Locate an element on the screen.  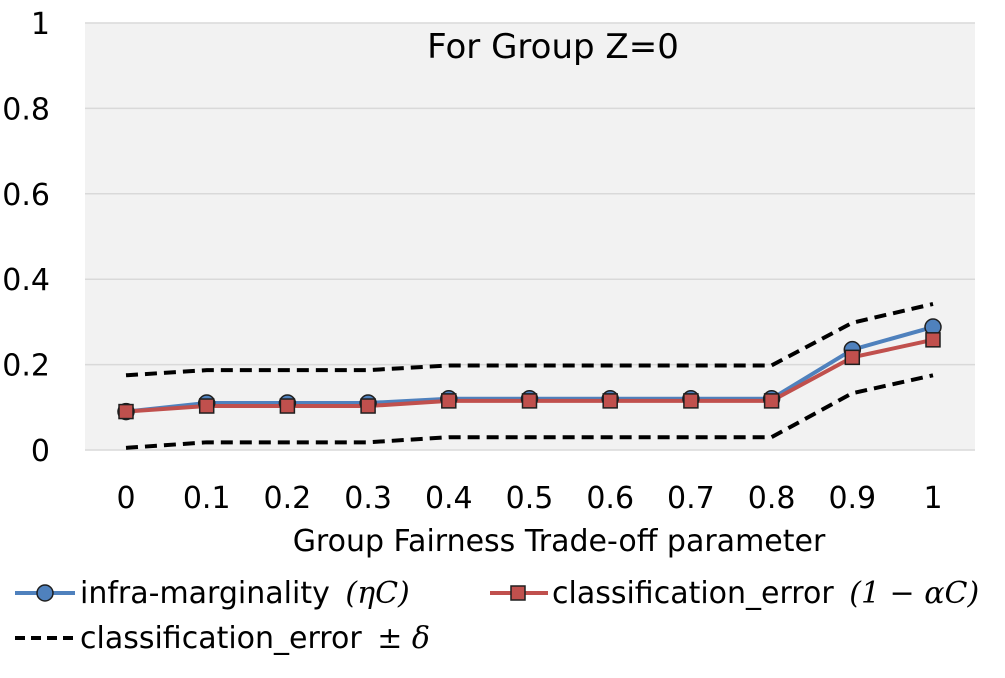
x-tick-label: 0.8 is located at coordinates (772, 498).